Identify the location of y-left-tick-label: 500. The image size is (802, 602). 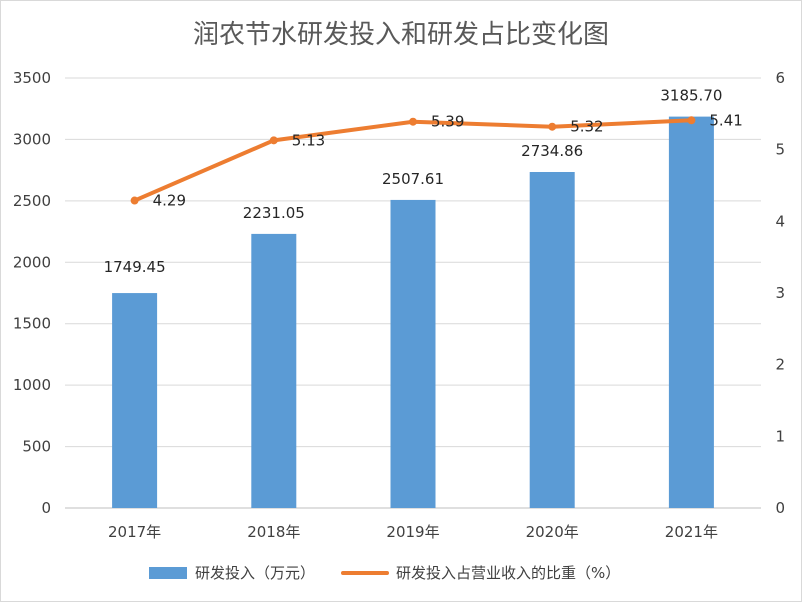
(36, 447).